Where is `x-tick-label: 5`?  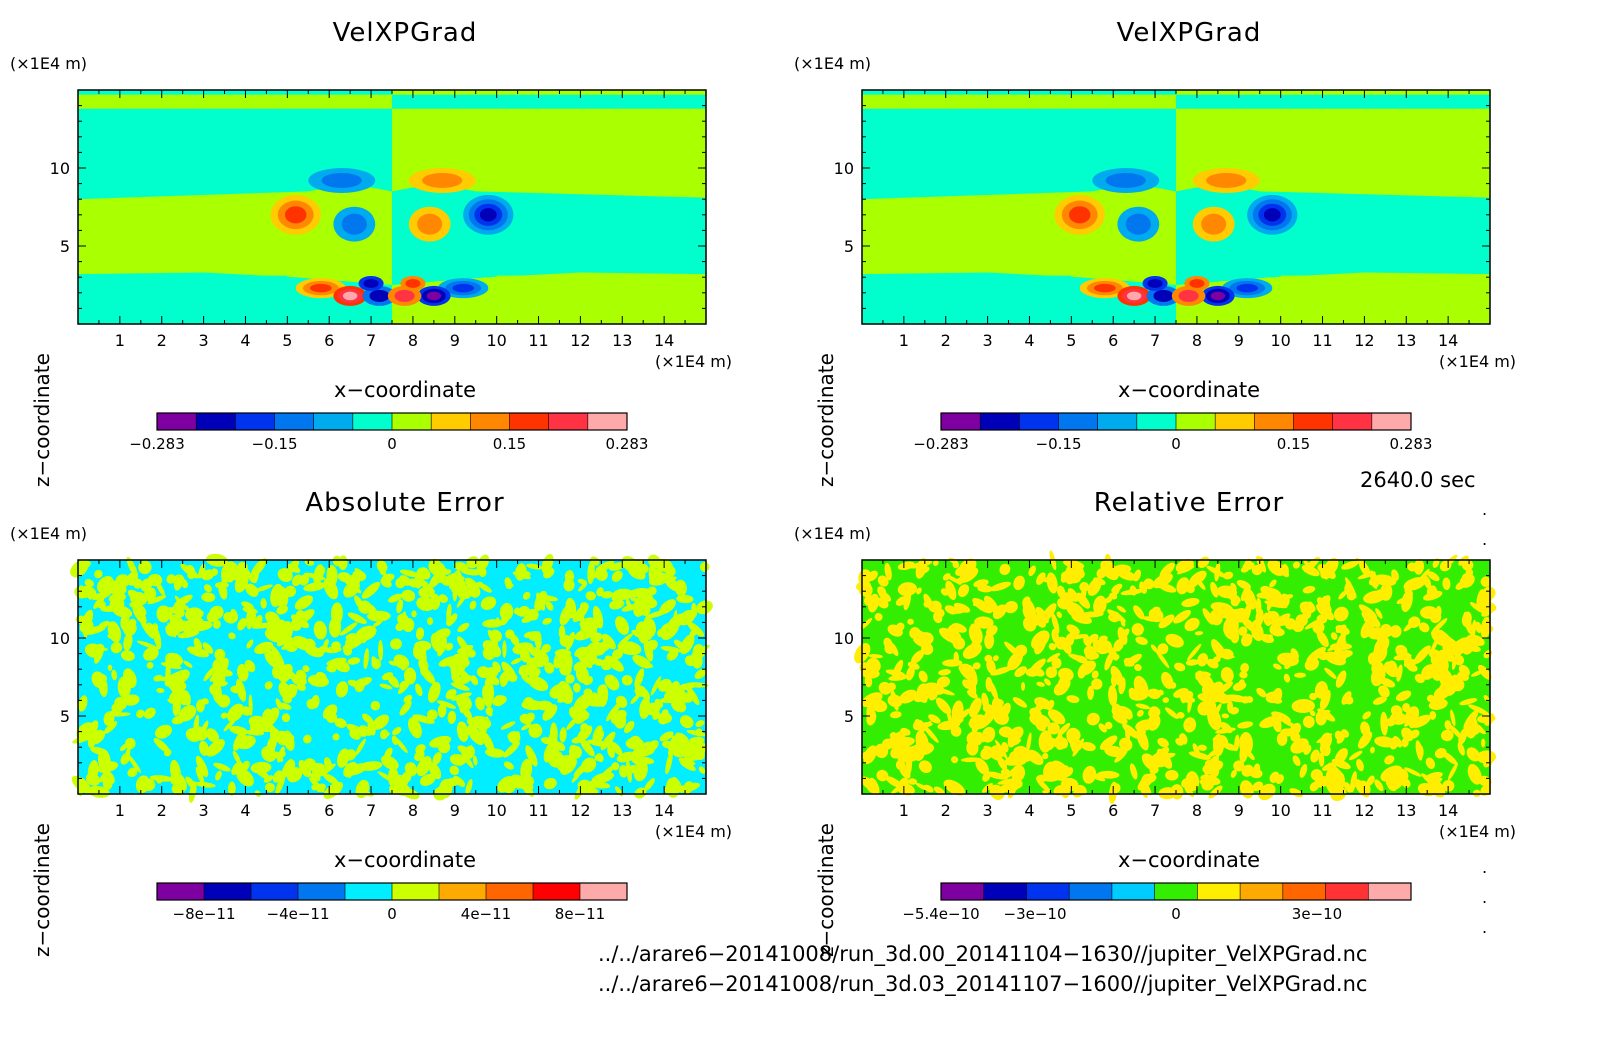
x-tick-label: 5 is located at coordinates (287, 340).